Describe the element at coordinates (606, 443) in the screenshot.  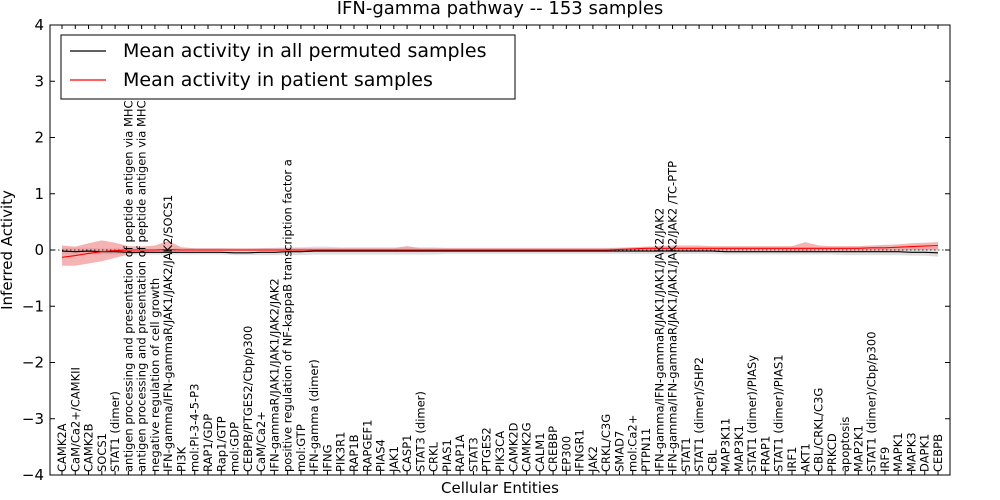
I see `entity-label: CRKL/C3G` at that location.